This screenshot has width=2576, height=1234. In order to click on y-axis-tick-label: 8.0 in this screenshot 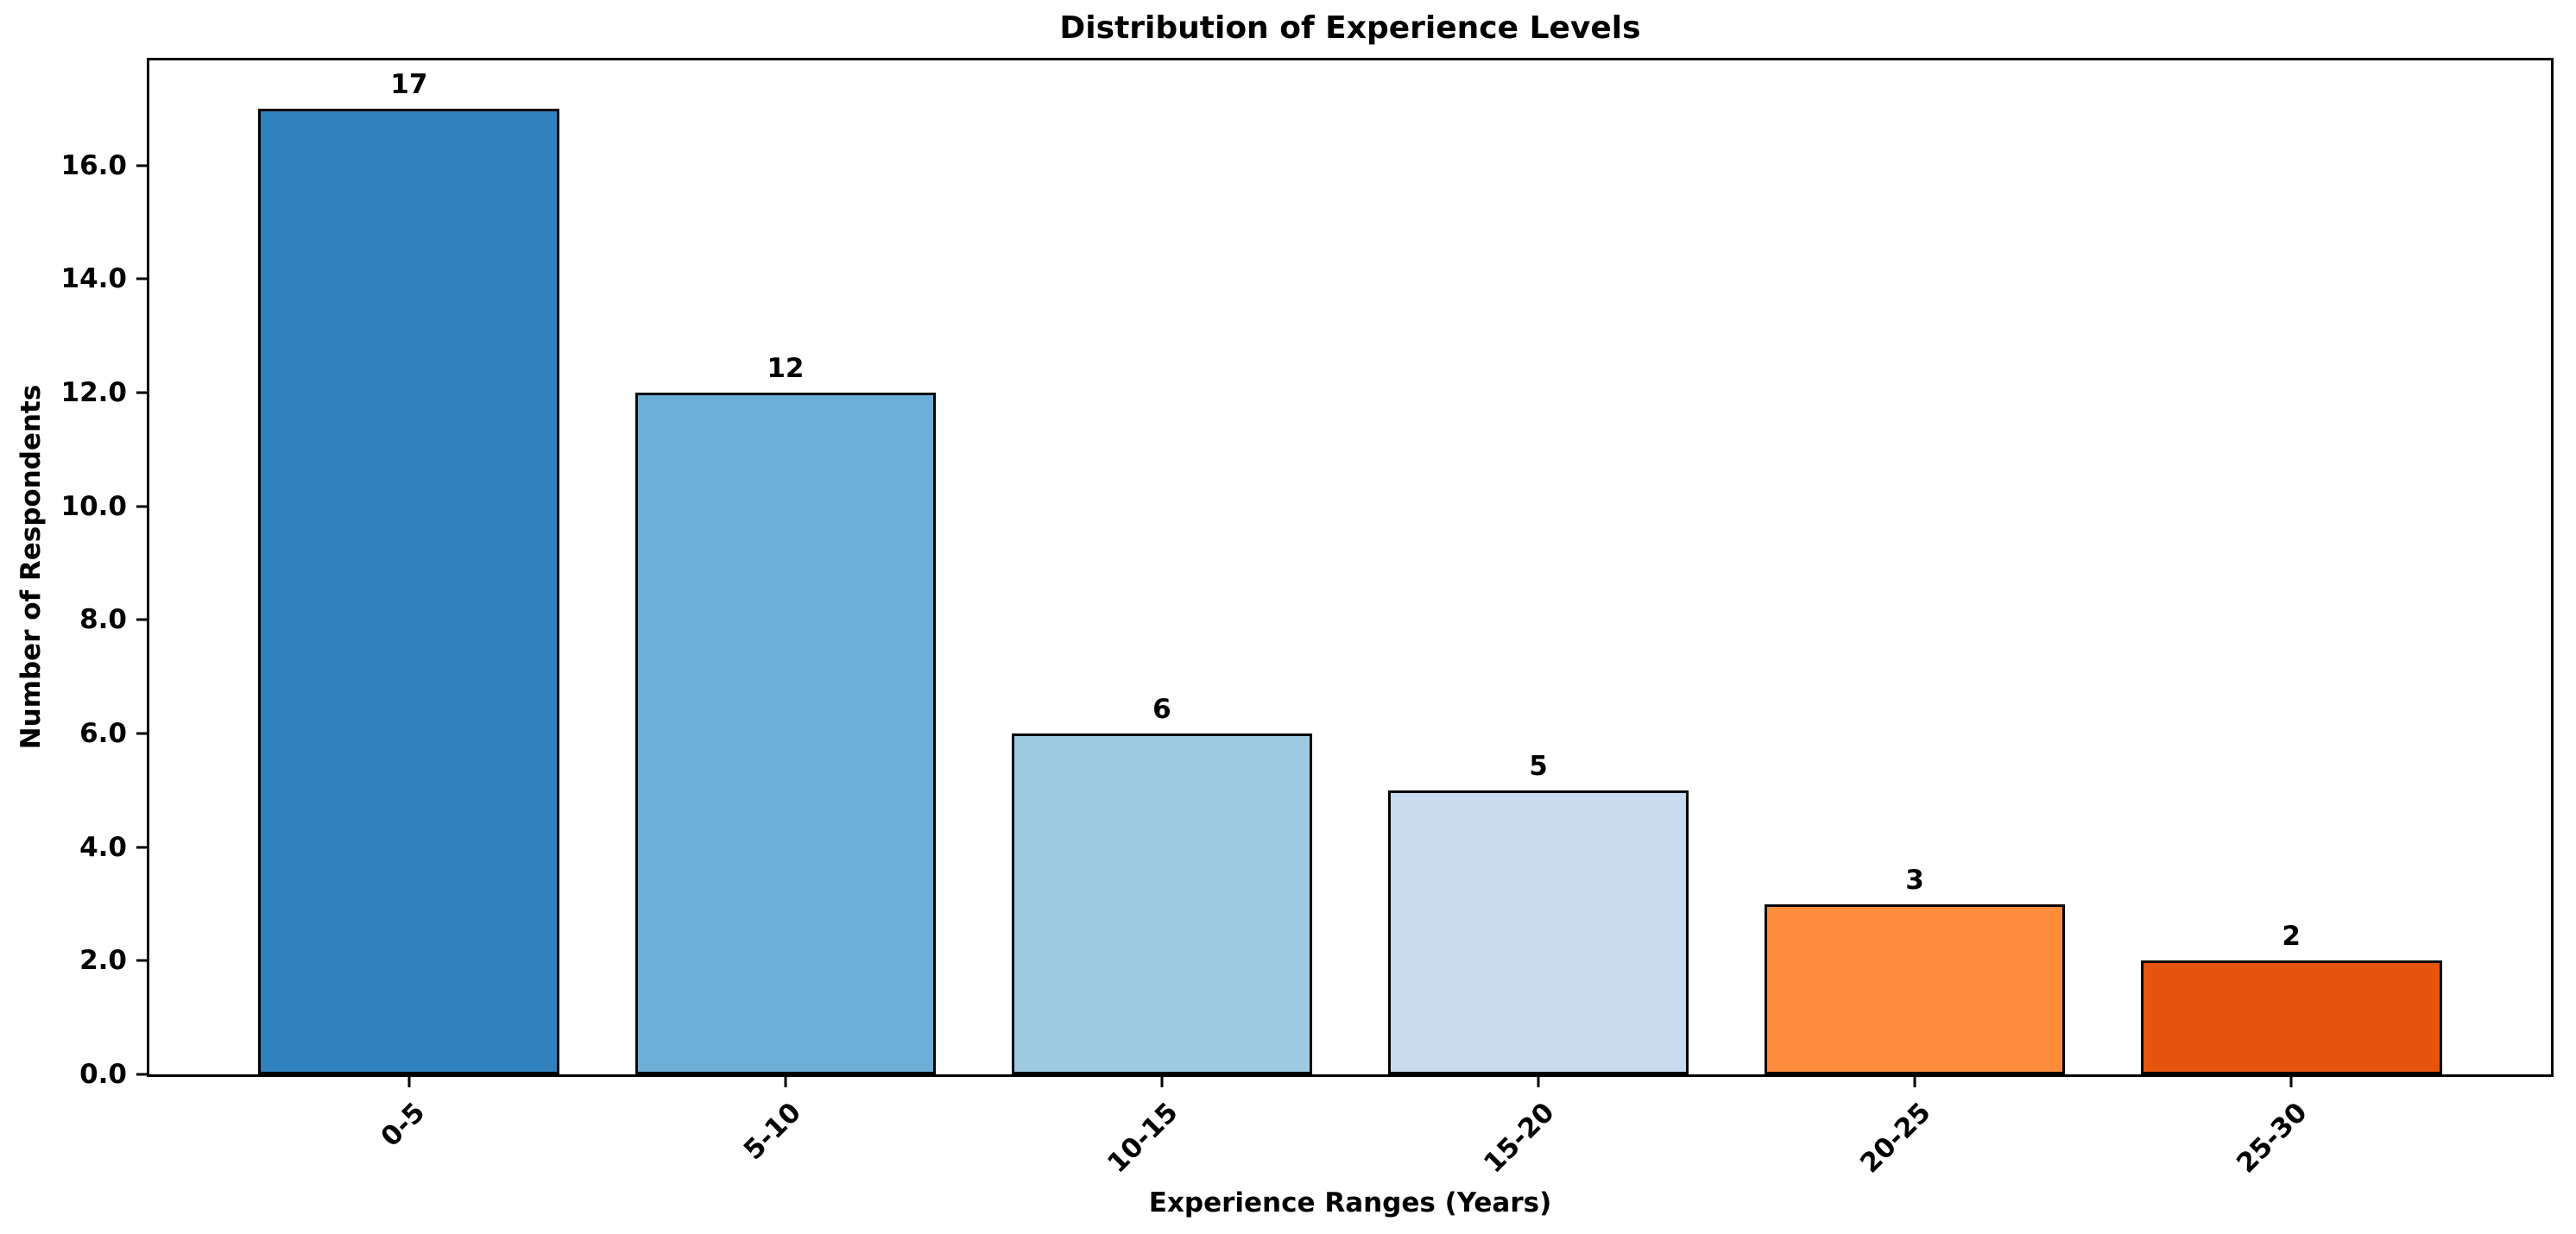, I will do `click(103, 620)`.